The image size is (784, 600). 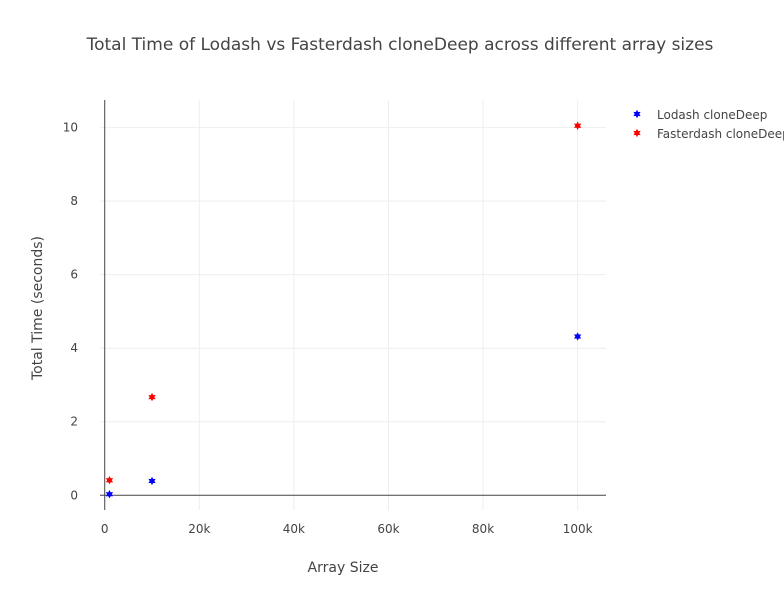 I want to click on legend-item-lodash: Lodash cloneDeep, so click(x=700, y=115).